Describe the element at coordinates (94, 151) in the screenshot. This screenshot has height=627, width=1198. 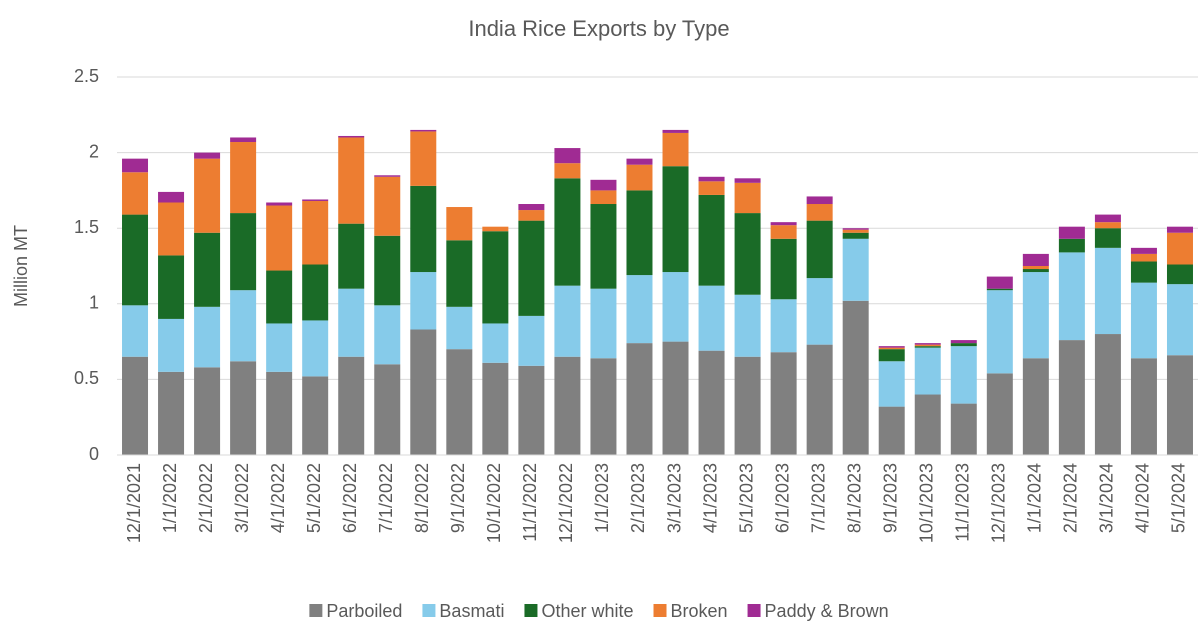
I see `y-tick-label: 2` at that location.